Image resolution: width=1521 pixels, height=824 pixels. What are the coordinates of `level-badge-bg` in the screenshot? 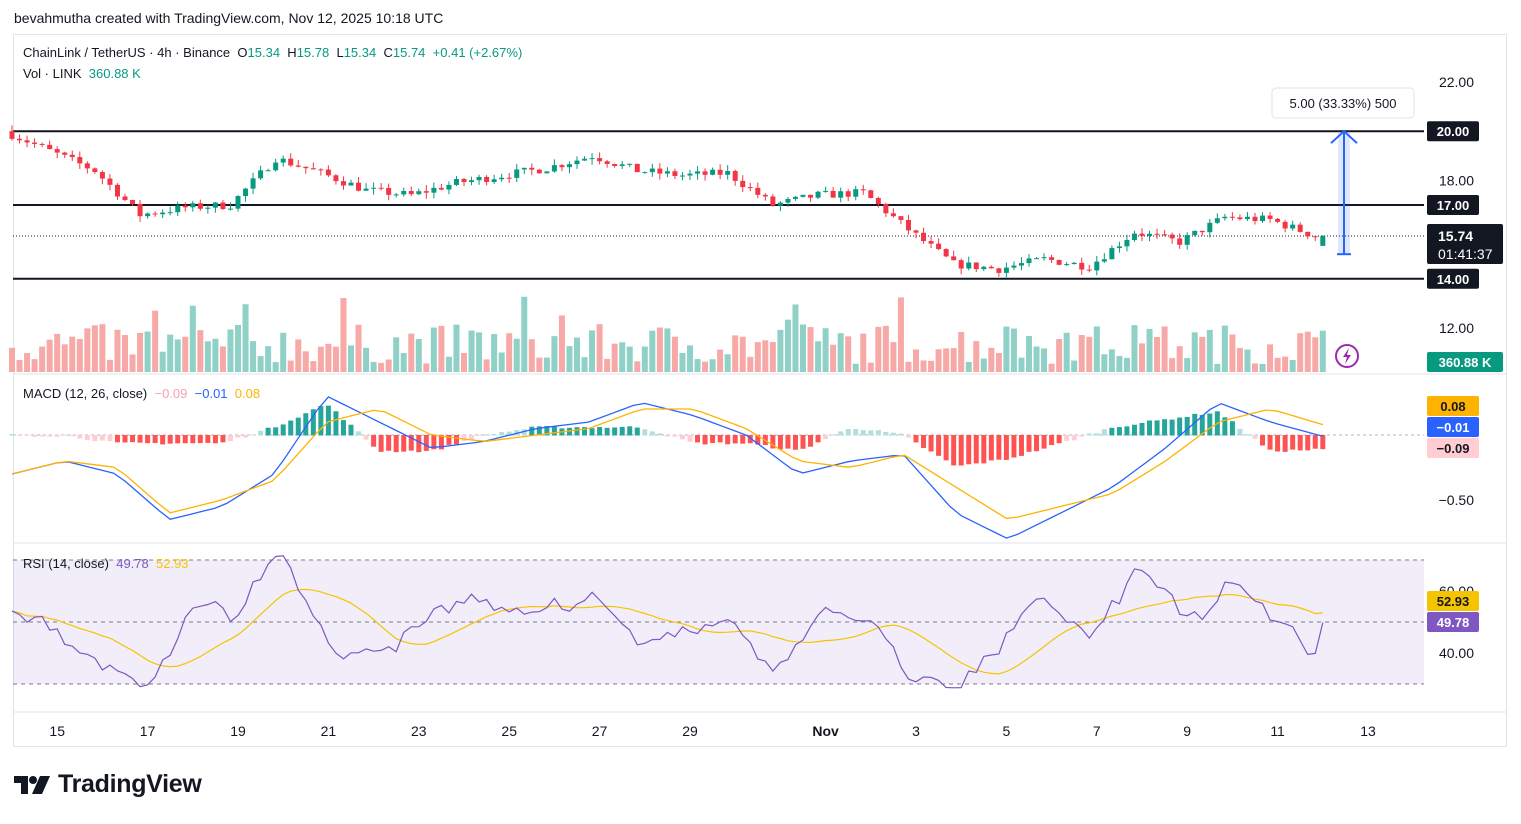 It's located at (1453, 205).